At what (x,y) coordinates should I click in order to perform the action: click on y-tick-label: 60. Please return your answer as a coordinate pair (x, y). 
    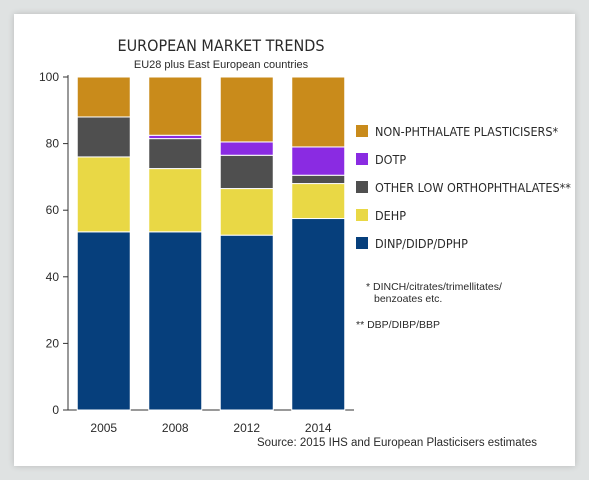
    Looking at the image, I should click on (53, 210).